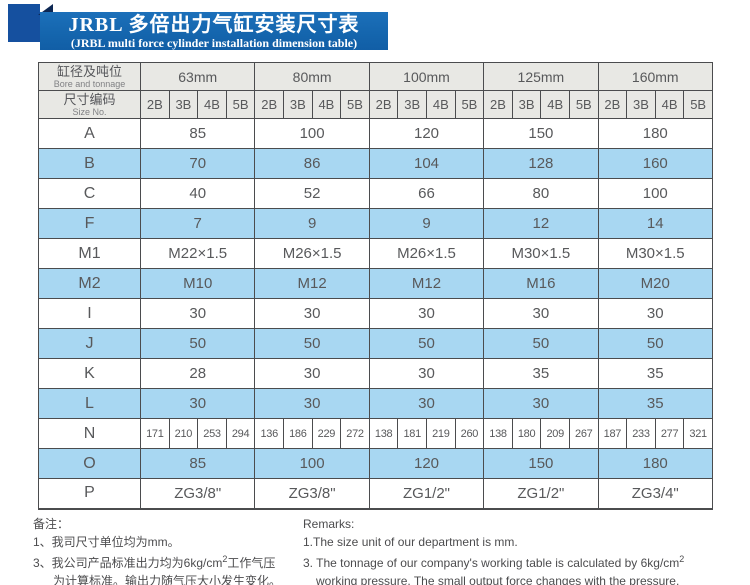 This screenshot has width=750, height=585. What do you see at coordinates (312, 343) in the screenshot?
I see `cell-J-1: 50` at bounding box center [312, 343].